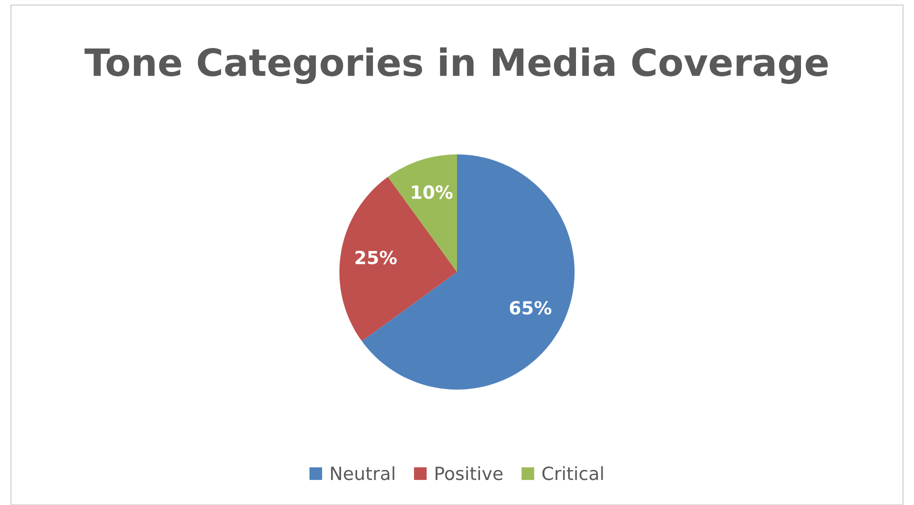 The height and width of the screenshot is (505, 914). What do you see at coordinates (398, 259) in the screenshot?
I see `pie-slice` at bounding box center [398, 259].